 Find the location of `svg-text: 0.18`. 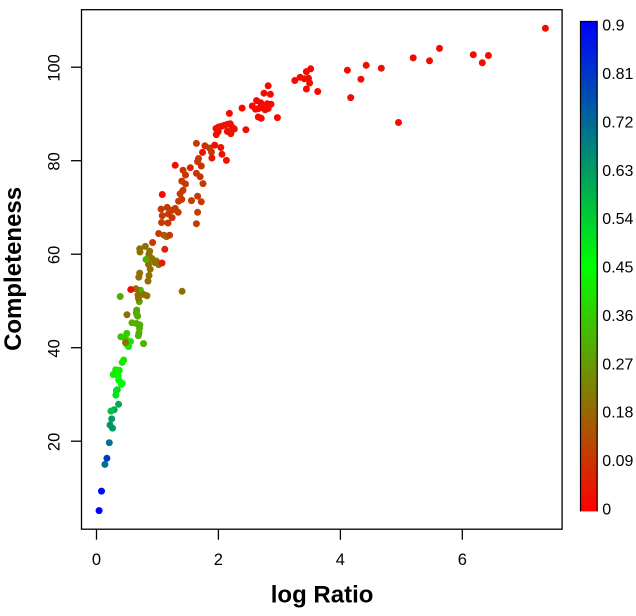

svg-text: 0.18 is located at coordinates (617, 413).